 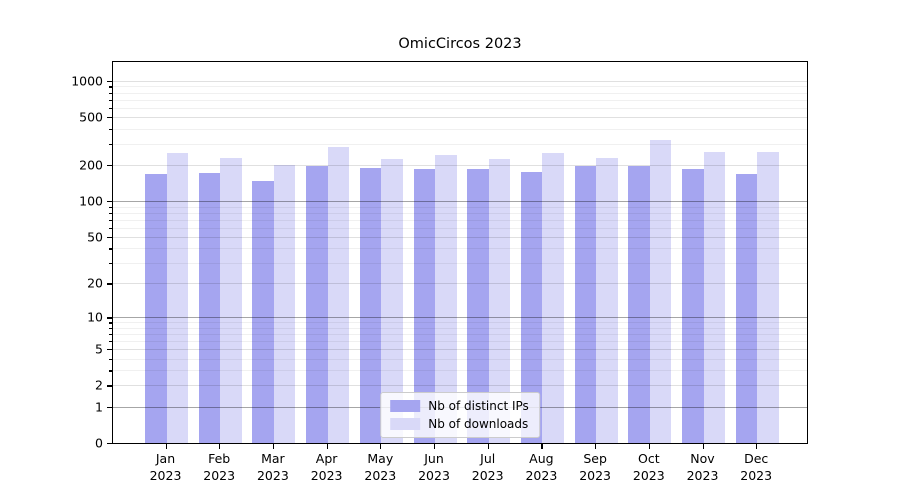 What do you see at coordinates (541, 467) in the screenshot?
I see `x-tick-label: Aug 2023` at bounding box center [541, 467].